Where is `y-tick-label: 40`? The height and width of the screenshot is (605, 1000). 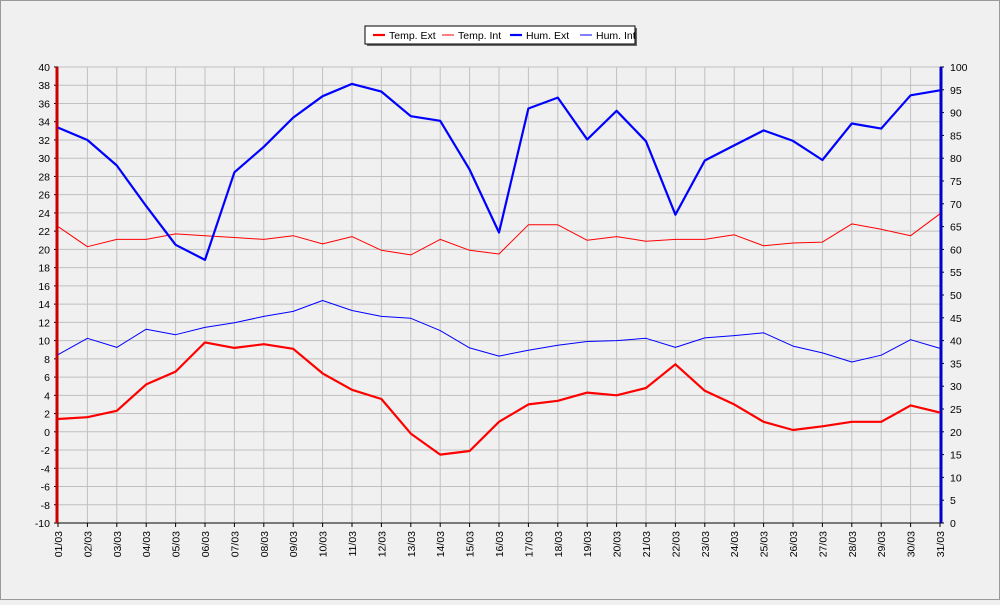 y-tick-label: 40 is located at coordinates (44, 68).